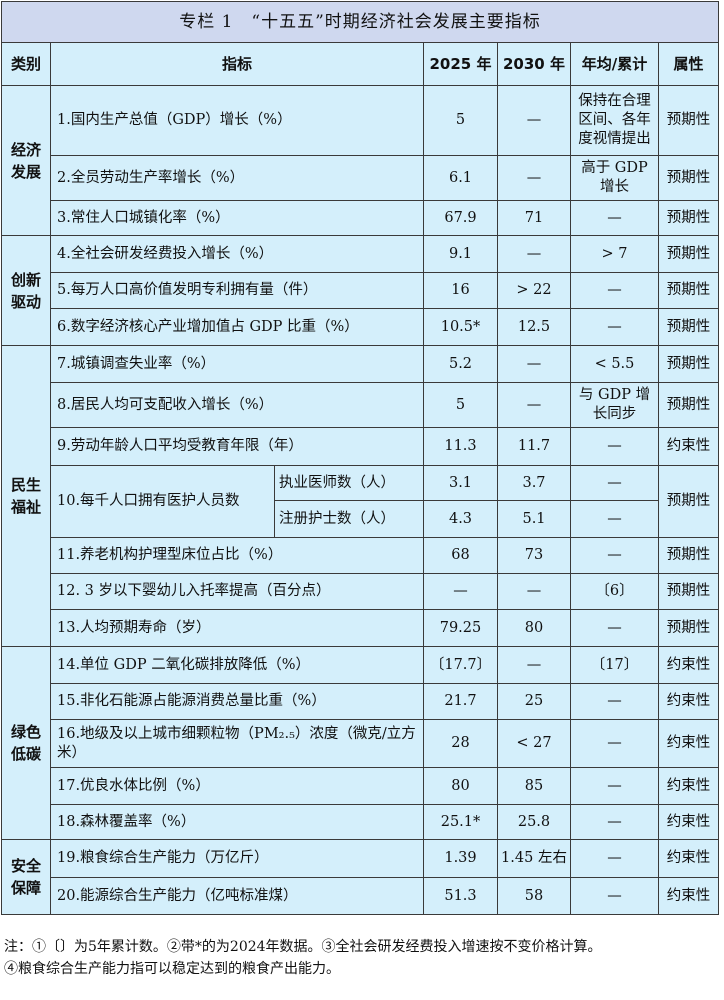 Image resolution: width=724 pixels, height=1000 pixels. I want to click on value-2030: 80, so click(534, 628).